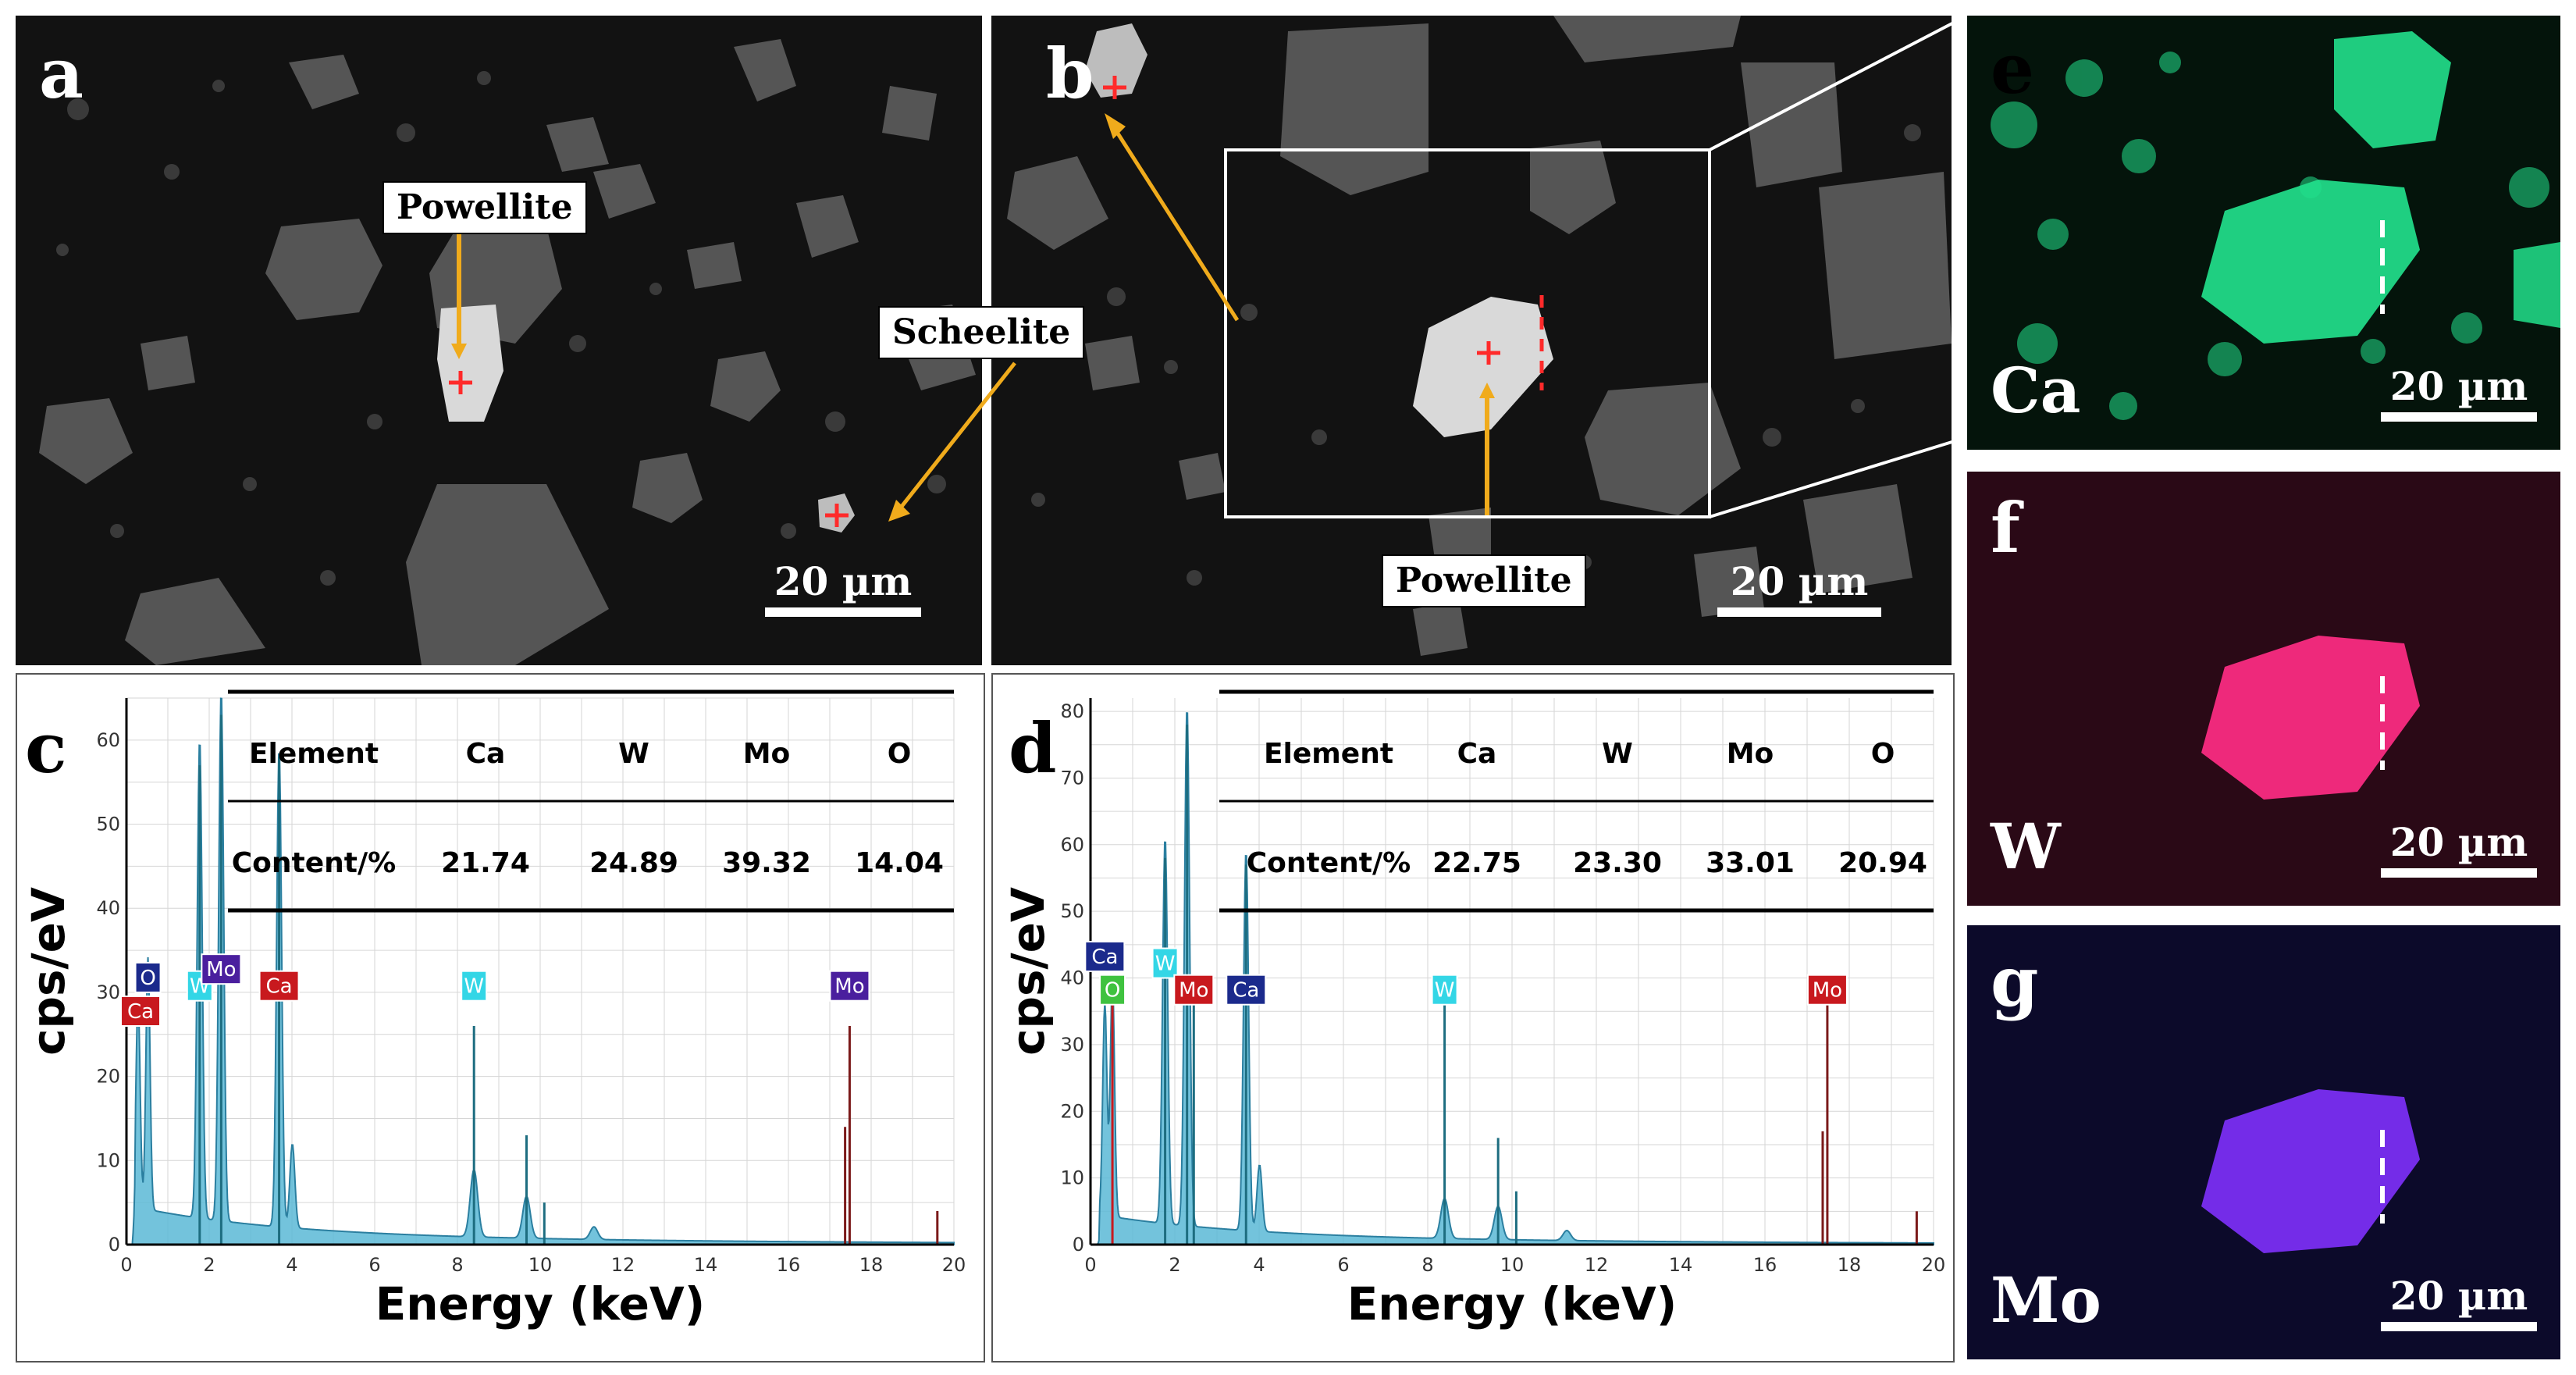 This screenshot has width=2576, height=1375. I want to click on table-cell: 21.74, so click(485, 863).